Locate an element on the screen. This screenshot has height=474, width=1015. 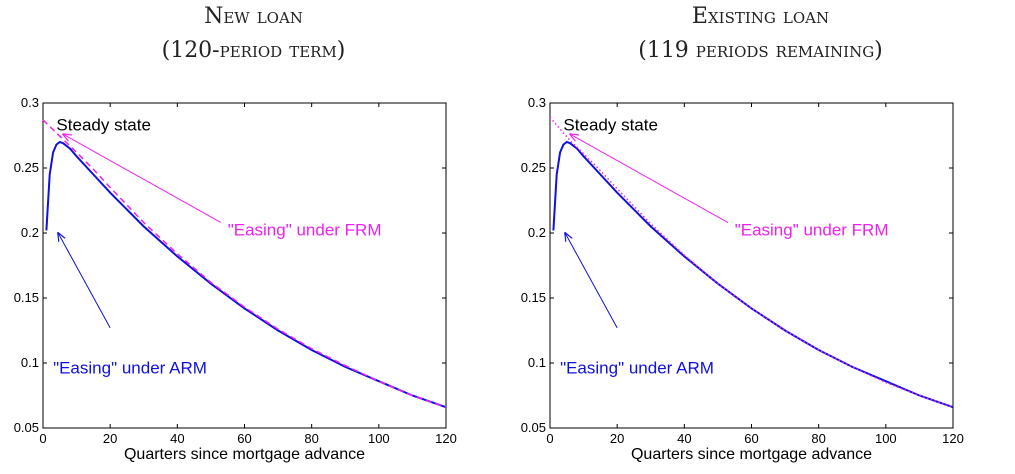
chart-title-line2: (119 periods remaining) is located at coordinates (760, 50).